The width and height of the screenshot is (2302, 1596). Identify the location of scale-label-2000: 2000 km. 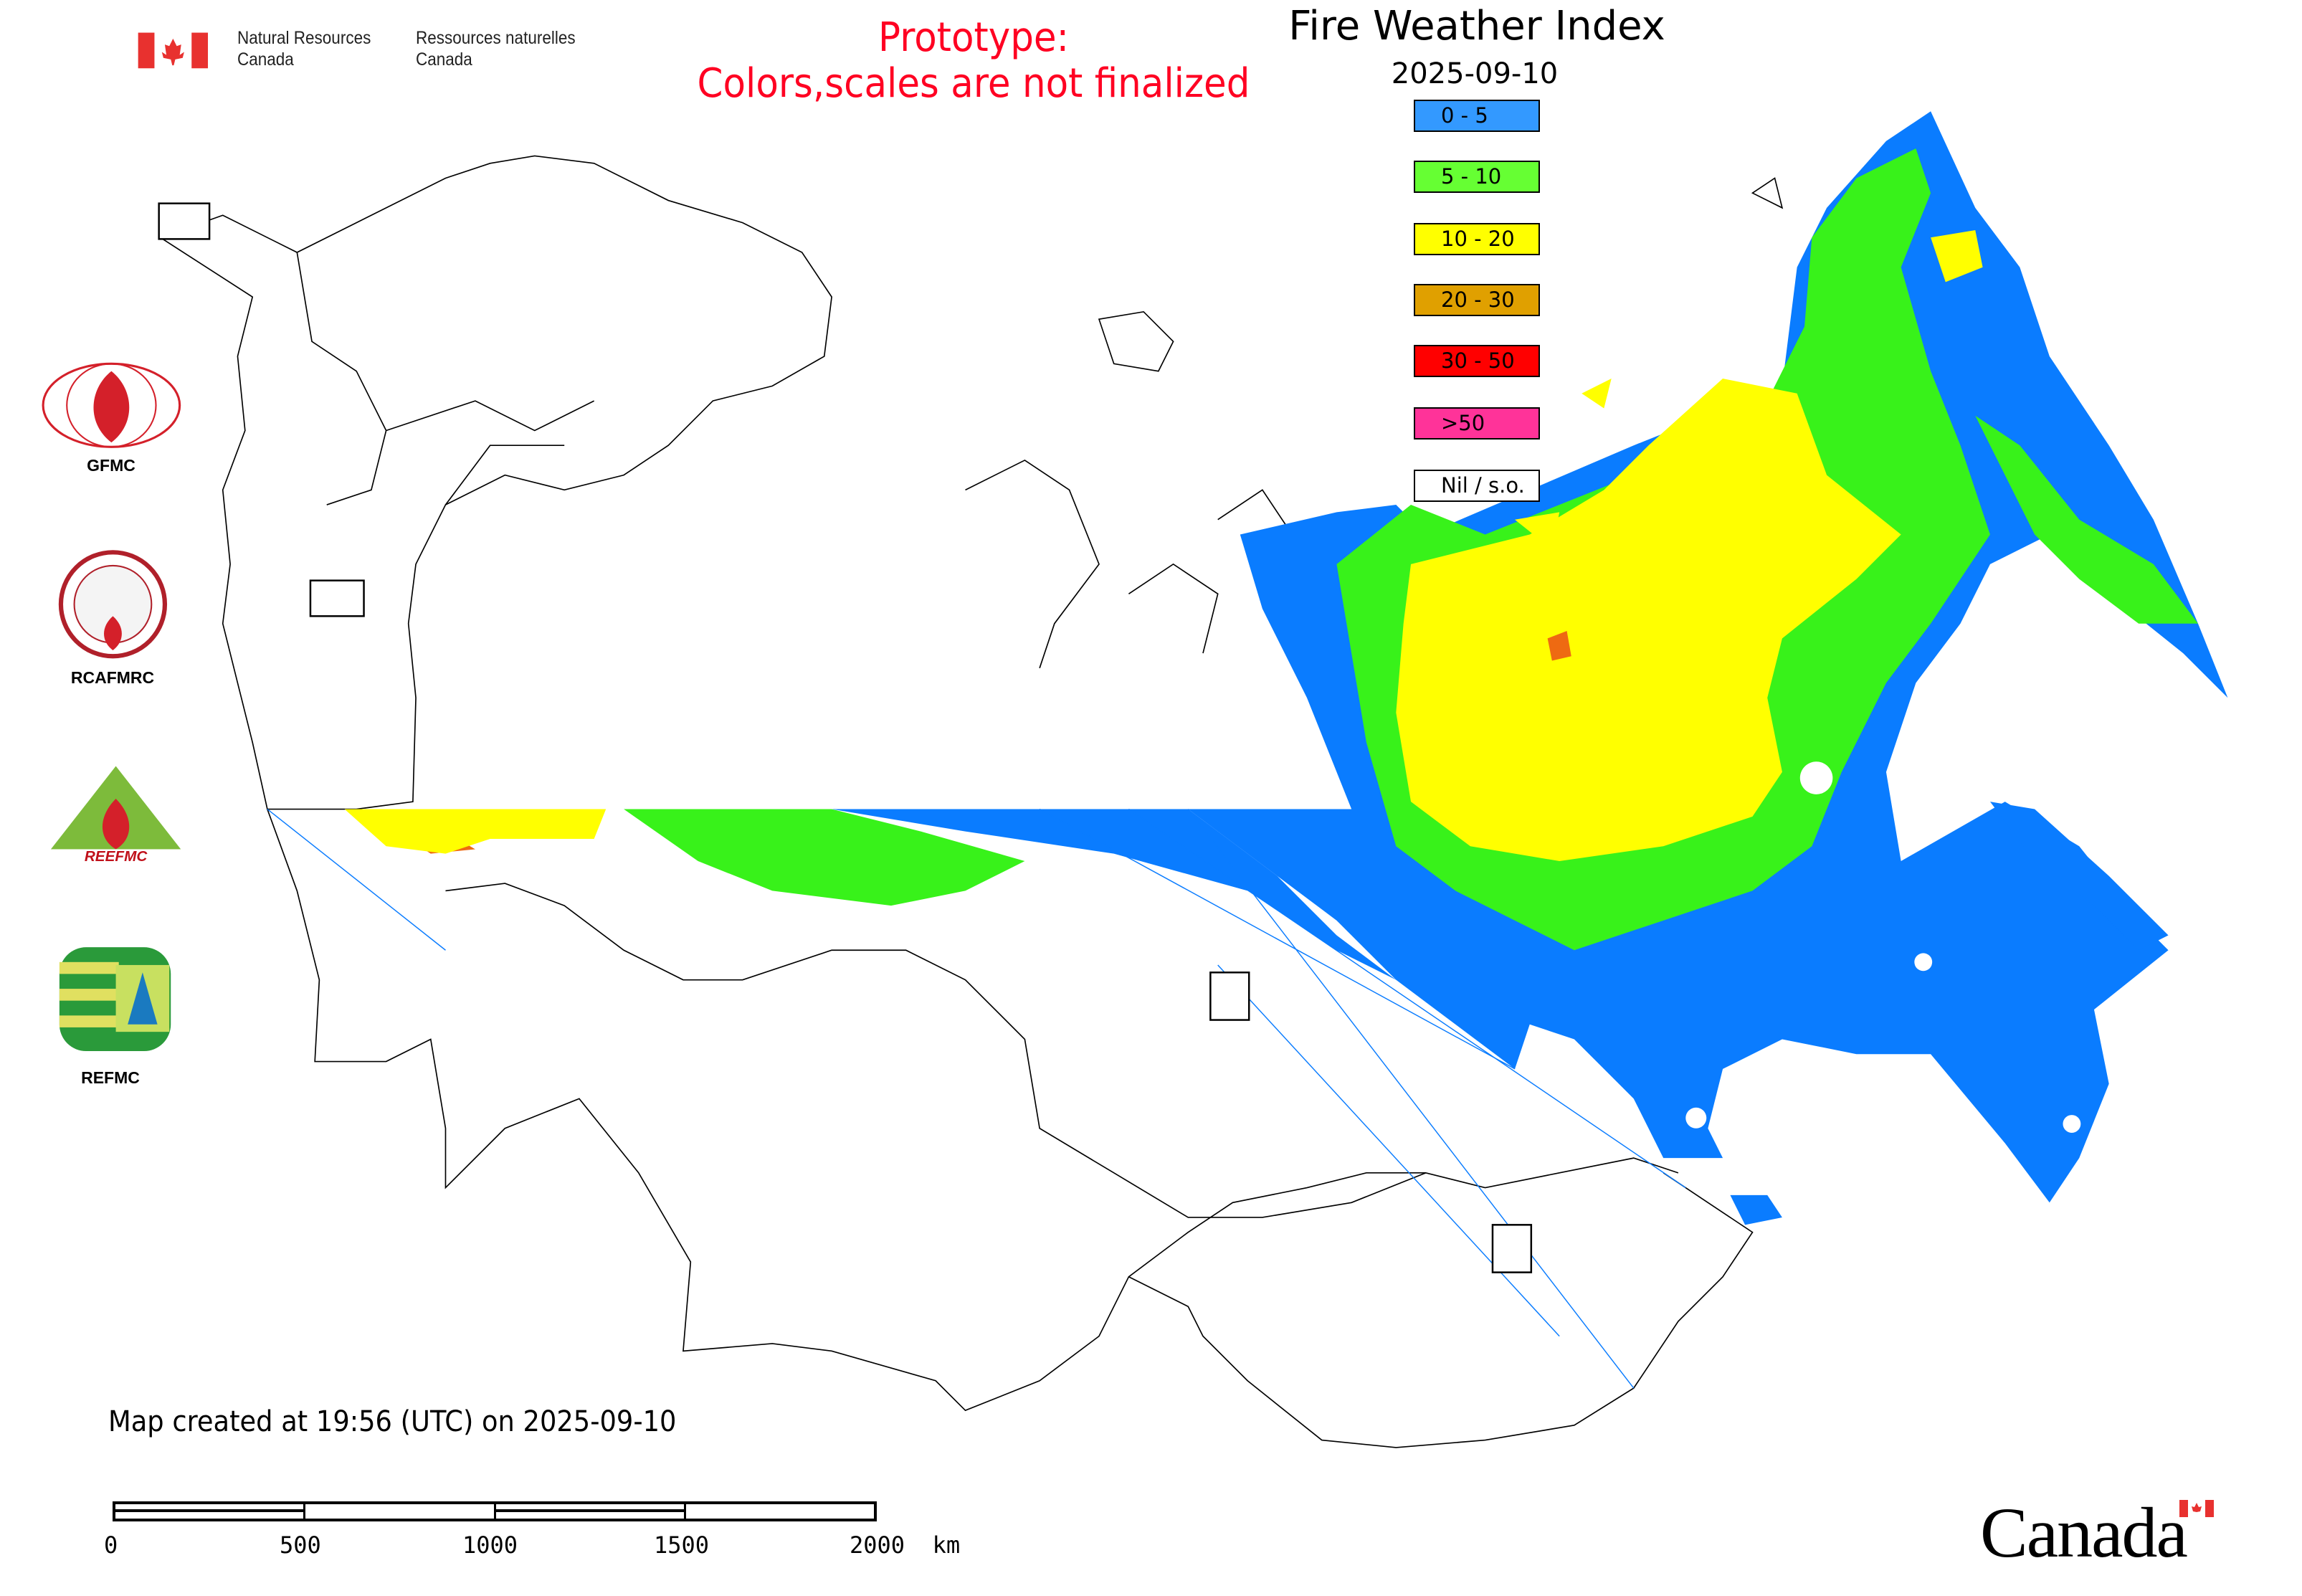
(906, 1545).